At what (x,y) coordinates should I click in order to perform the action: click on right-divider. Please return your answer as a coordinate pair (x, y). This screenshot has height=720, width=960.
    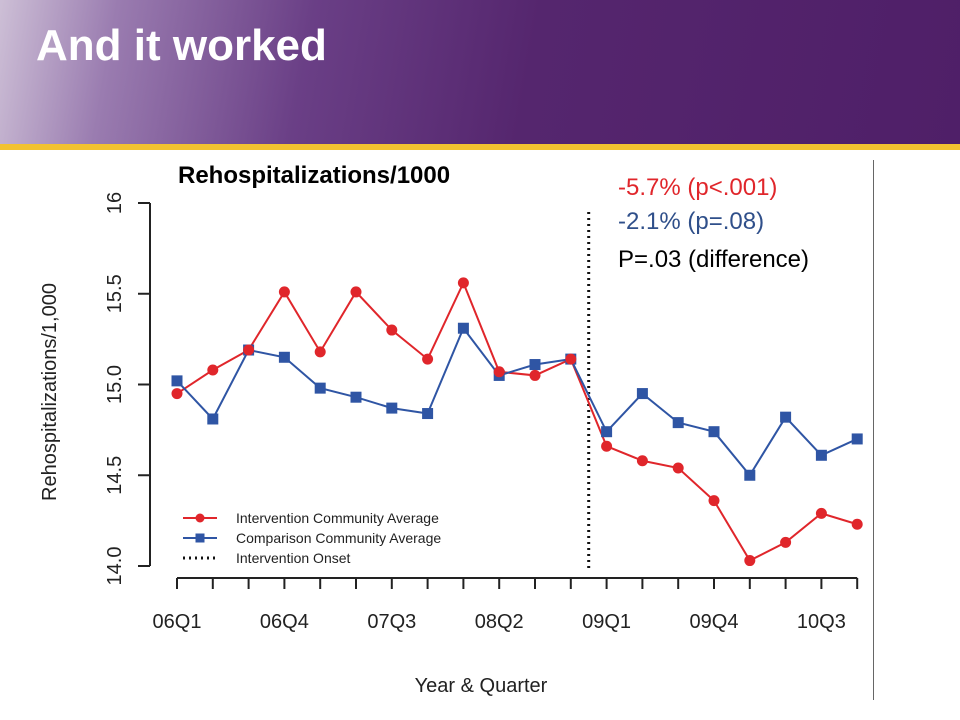
    Looking at the image, I should click on (873, 430).